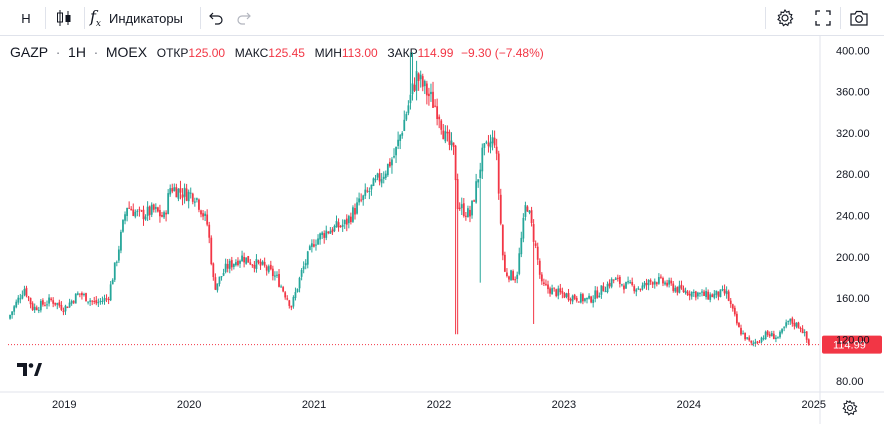 The image size is (884, 424). What do you see at coordinates (823, 18) in the screenshot?
I see `fullscreen-button` at bounding box center [823, 18].